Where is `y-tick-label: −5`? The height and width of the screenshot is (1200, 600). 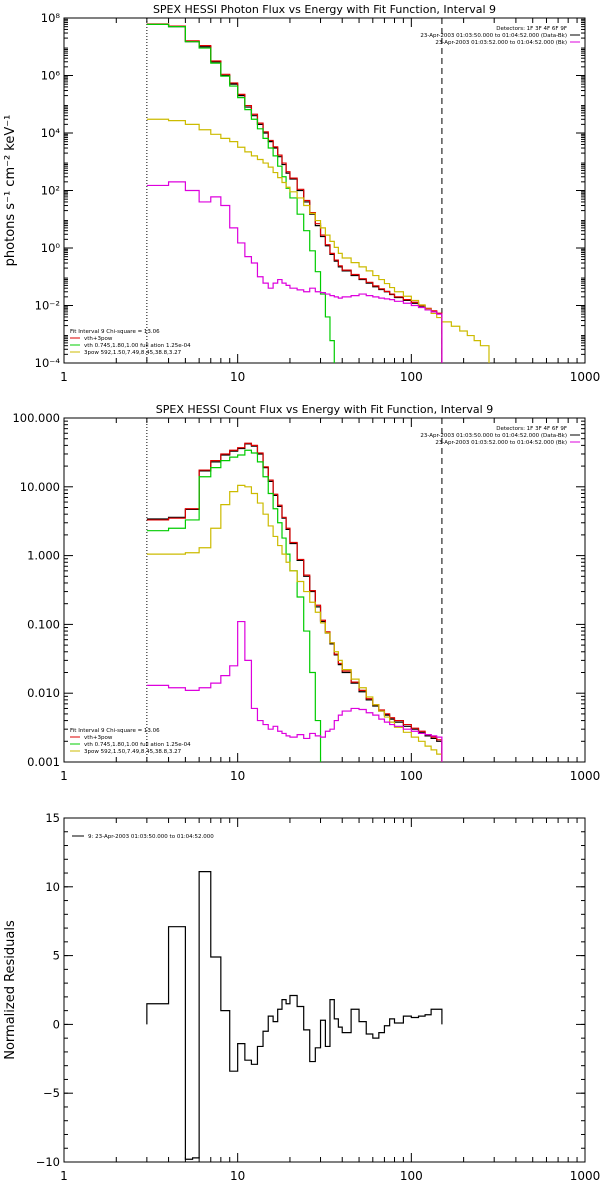
y-tick-label: −5 is located at coordinates (51, 1093).